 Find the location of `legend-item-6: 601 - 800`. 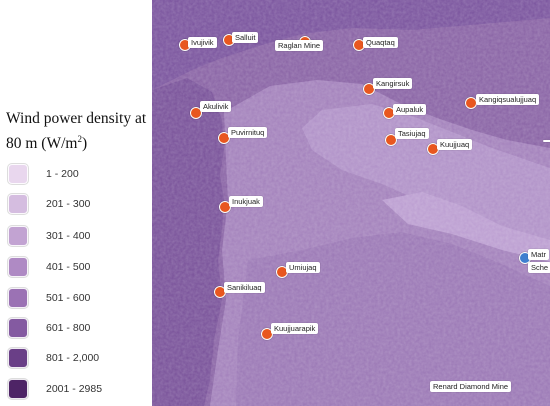

legend-item-6: 601 - 800 is located at coordinates (49, 328).